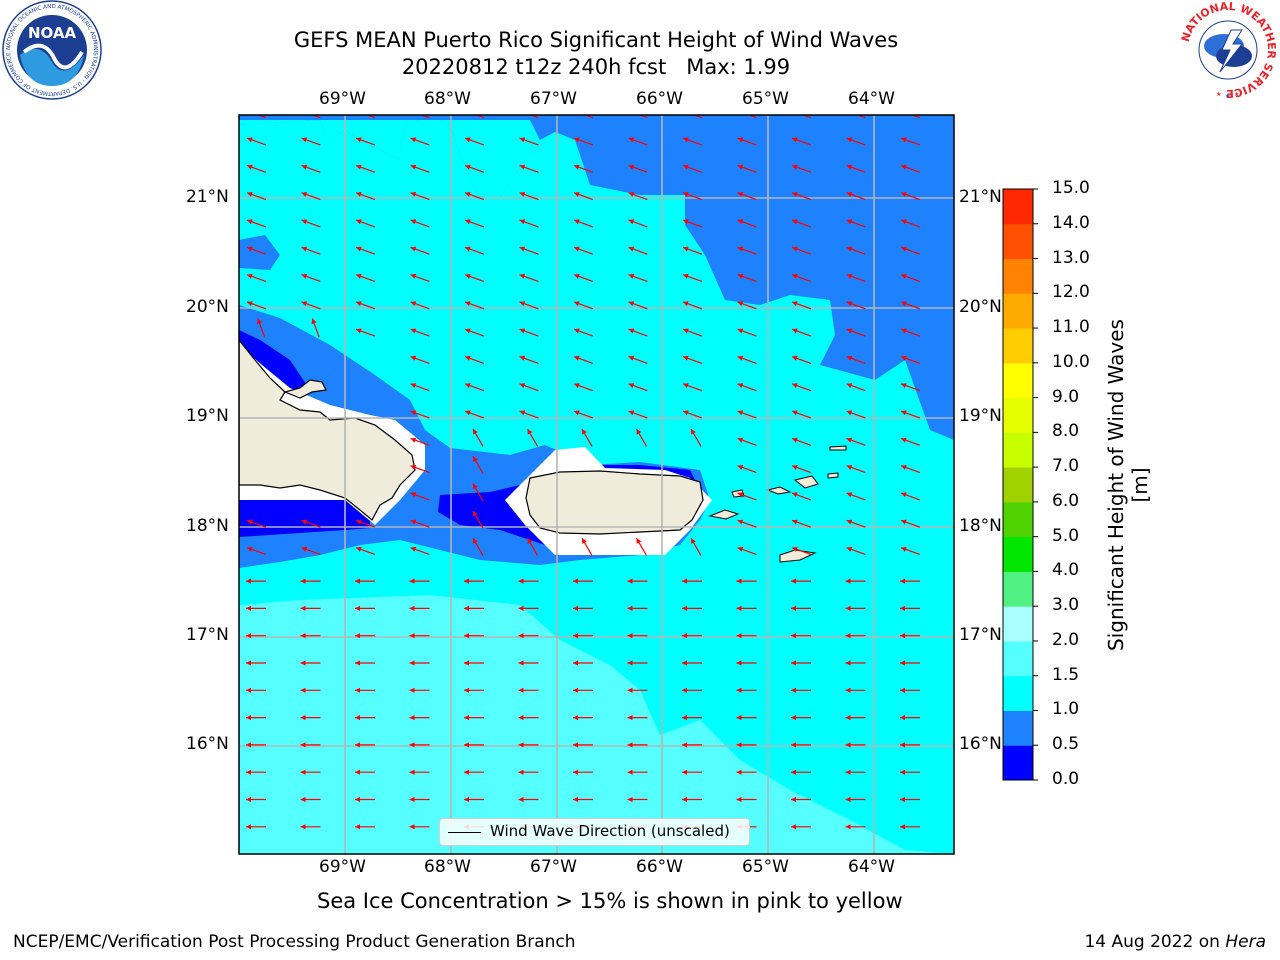  I want to click on colorbar-label: Significant Height of Wind Waves [m], so click(1128, 485).